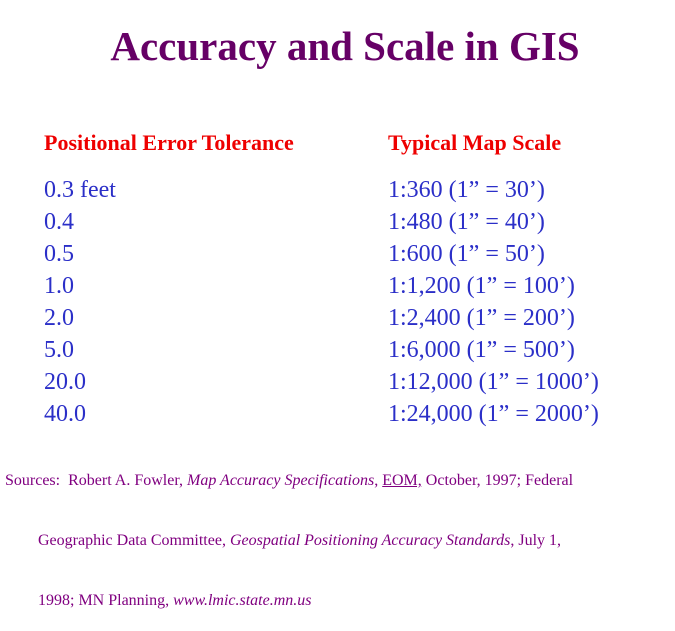 The height and width of the screenshot is (631, 675). Describe the element at coordinates (242, 600) in the screenshot. I see `source-url: www.lmic.state.mn.us` at that location.